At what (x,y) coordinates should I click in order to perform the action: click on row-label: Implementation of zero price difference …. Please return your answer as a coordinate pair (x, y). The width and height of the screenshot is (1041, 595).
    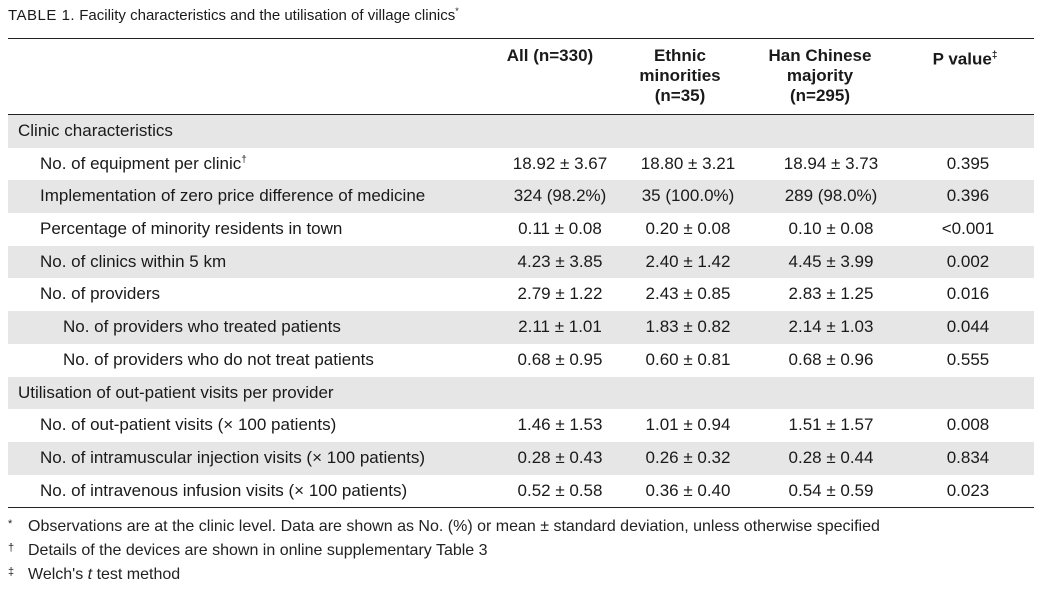
    Looking at the image, I should click on (232, 196).